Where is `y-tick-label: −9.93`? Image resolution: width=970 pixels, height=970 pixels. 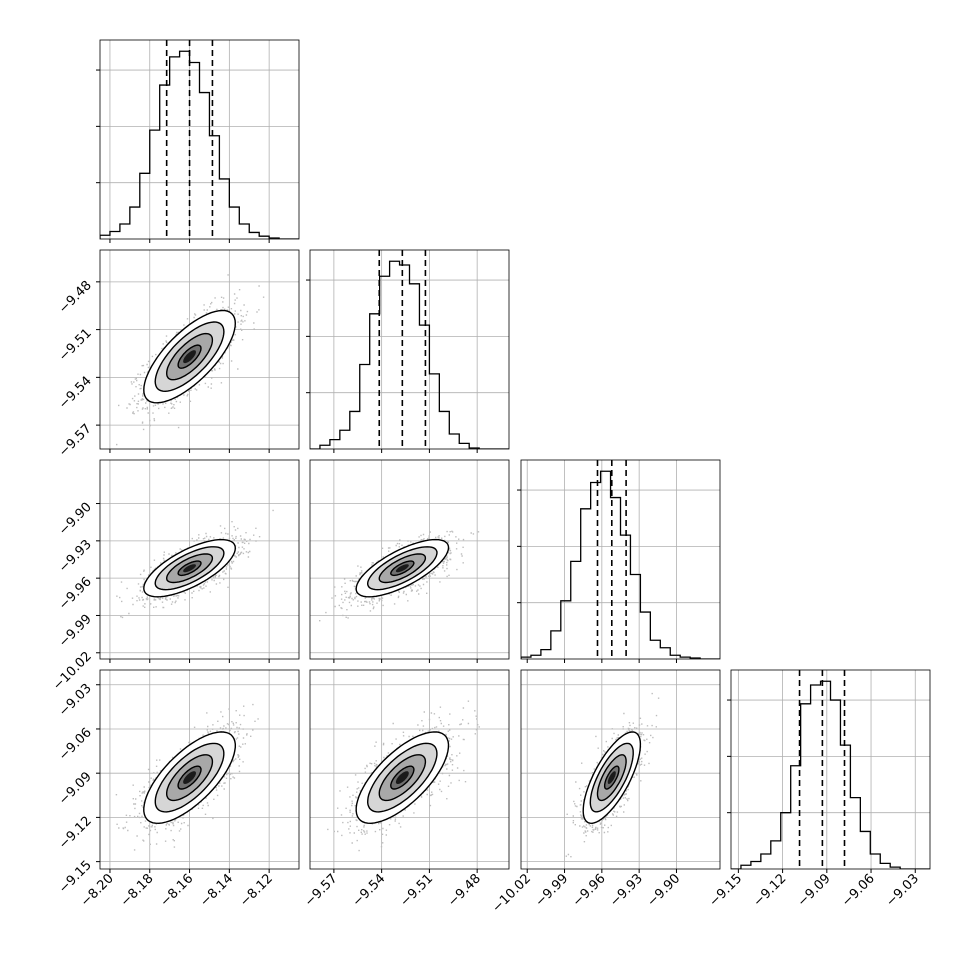 y-tick-label: −9.93 is located at coordinates (75, 556).